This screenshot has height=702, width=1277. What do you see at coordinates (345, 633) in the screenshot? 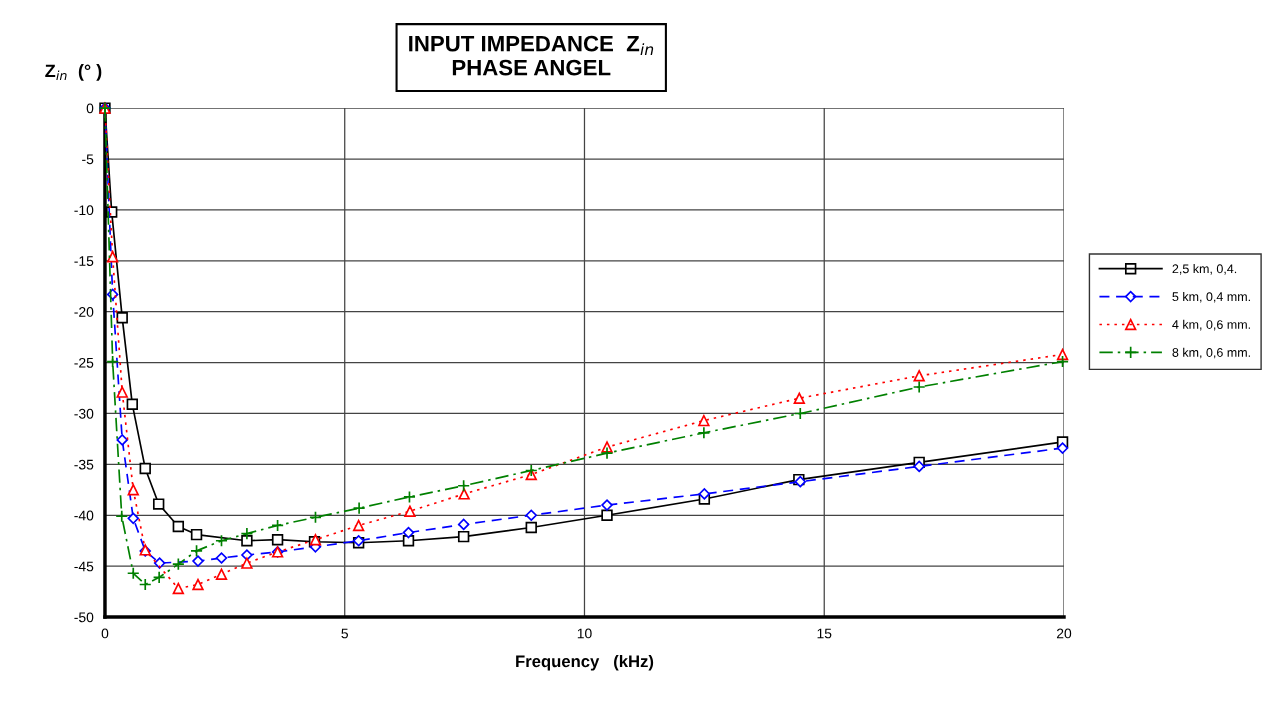
I see `x-tick-label: 5` at bounding box center [345, 633].